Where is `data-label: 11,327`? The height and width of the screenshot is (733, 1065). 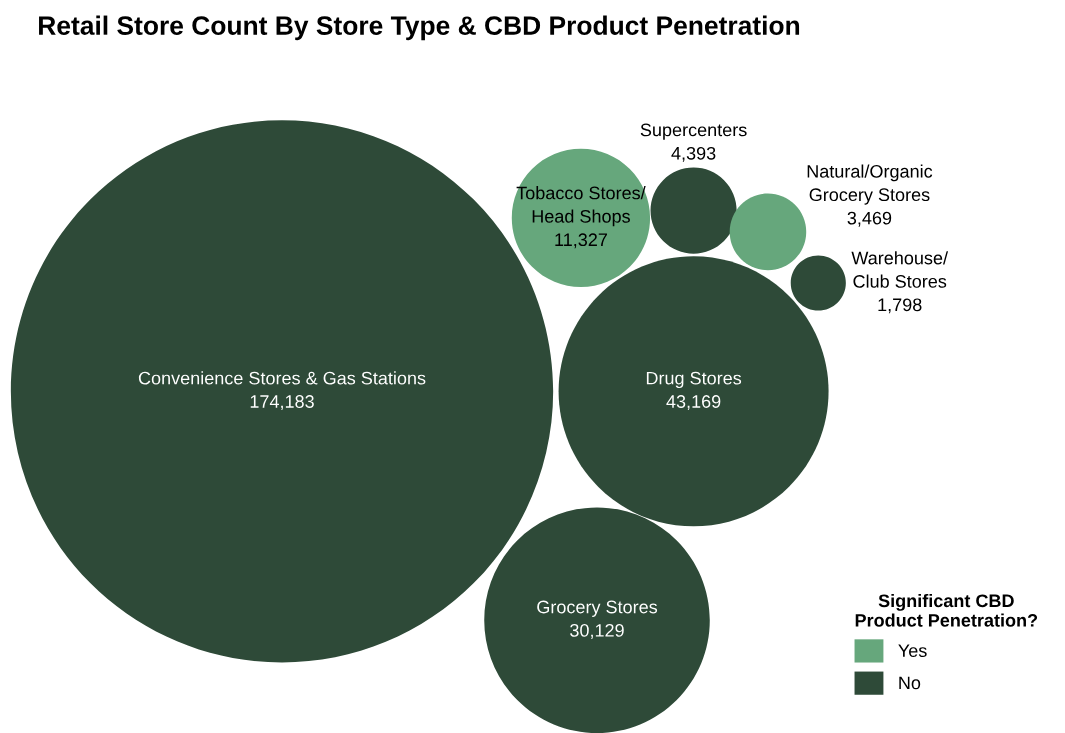 data-label: 11,327 is located at coordinates (581, 241).